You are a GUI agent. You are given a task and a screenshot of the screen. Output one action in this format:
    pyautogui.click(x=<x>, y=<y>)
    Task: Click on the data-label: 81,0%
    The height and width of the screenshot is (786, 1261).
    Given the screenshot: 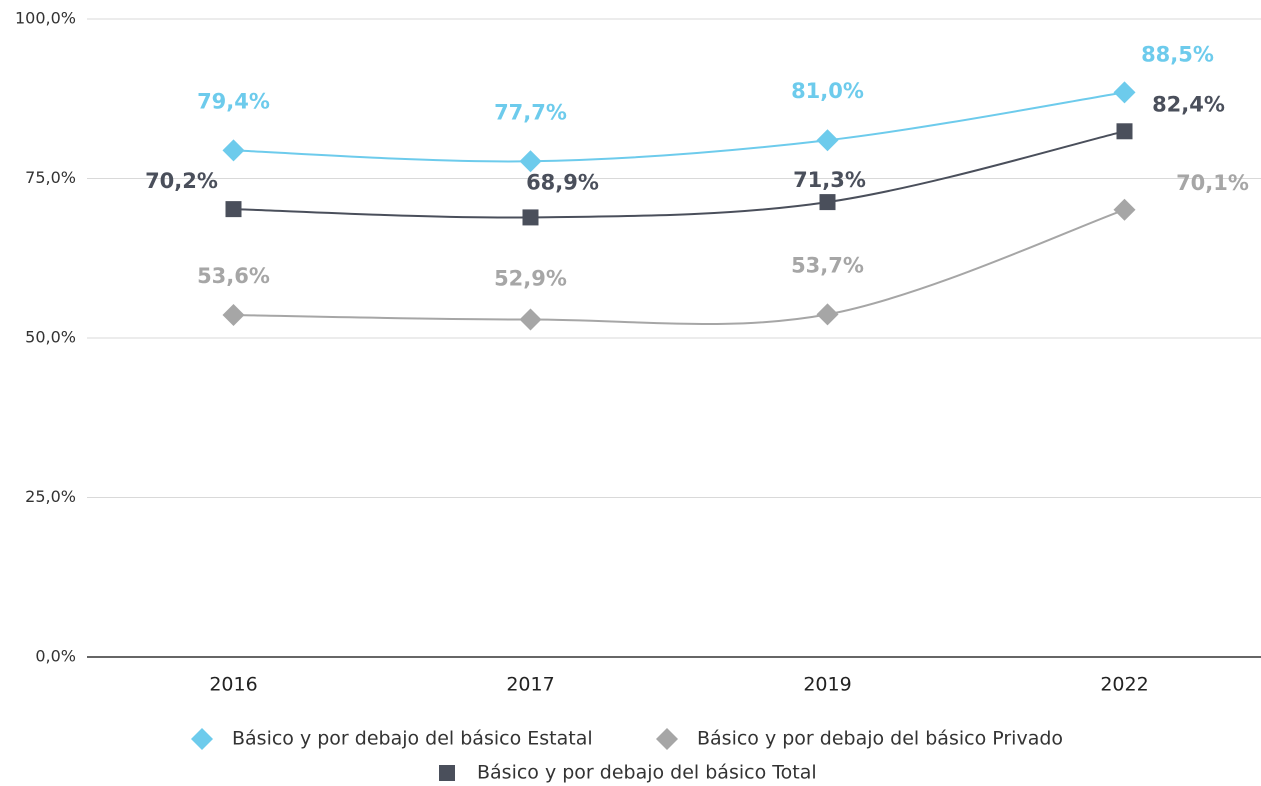 What is the action you would take?
    pyautogui.click(x=827, y=91)
    